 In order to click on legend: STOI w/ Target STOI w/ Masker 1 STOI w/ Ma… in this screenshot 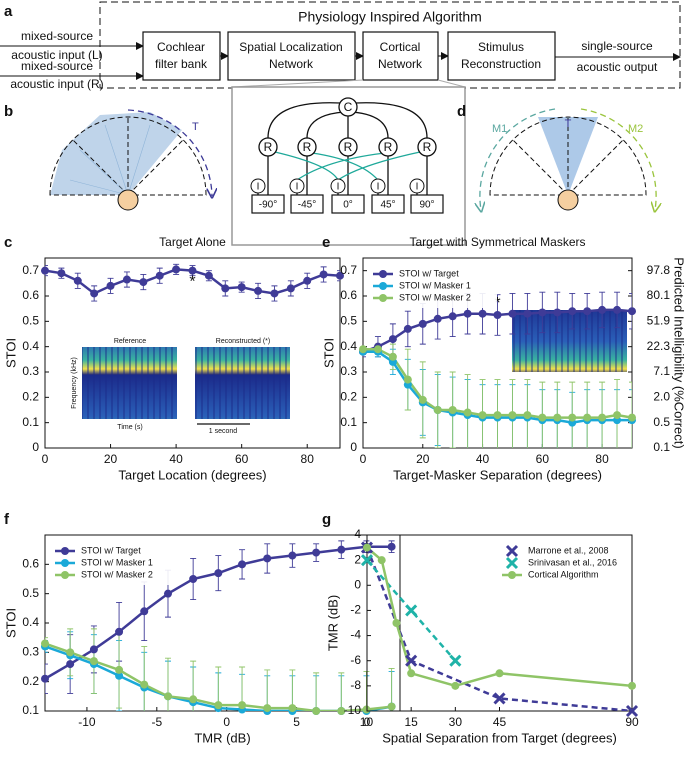, I will do `click(433, 286)`.